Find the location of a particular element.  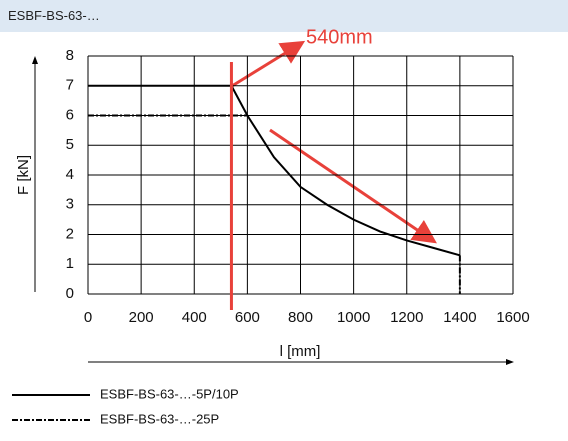

x-tick-label: 800 is located at coordinates (300, 317).